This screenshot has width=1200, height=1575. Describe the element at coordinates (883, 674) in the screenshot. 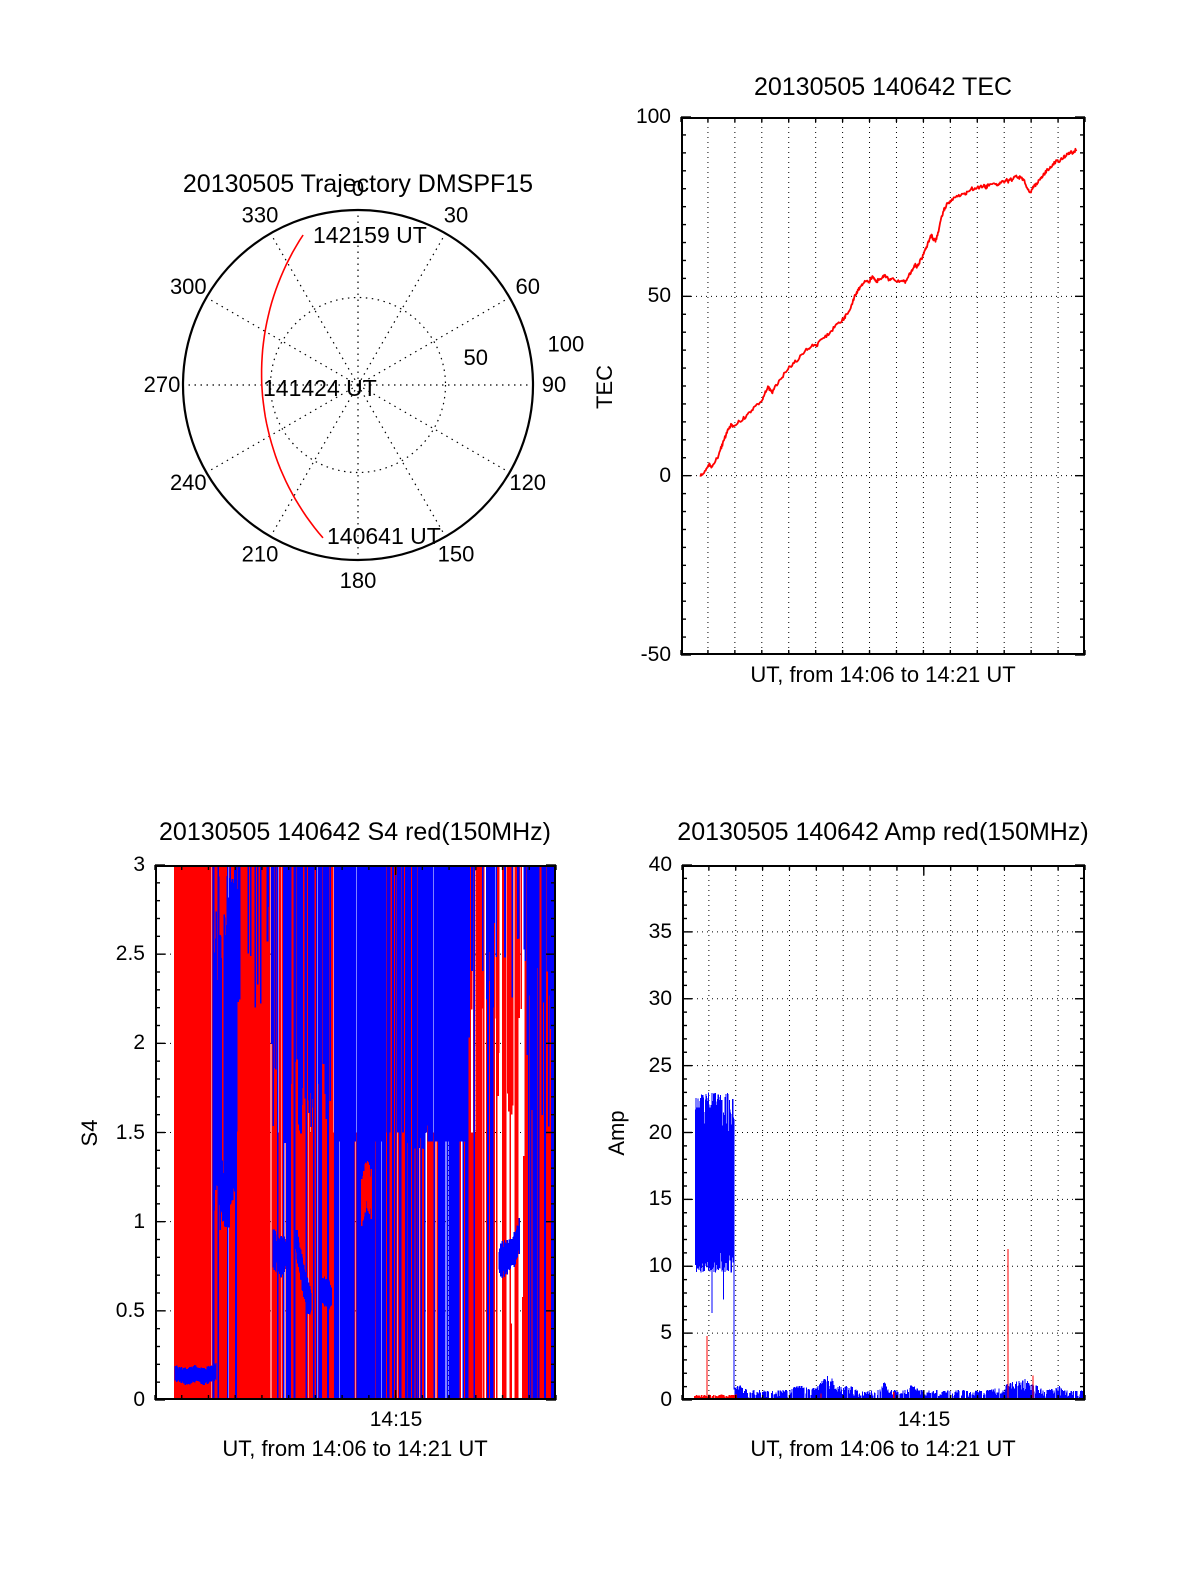

I see `tec-x-axis-label: UT, from 14:06 to 14:21 UT` at that location.